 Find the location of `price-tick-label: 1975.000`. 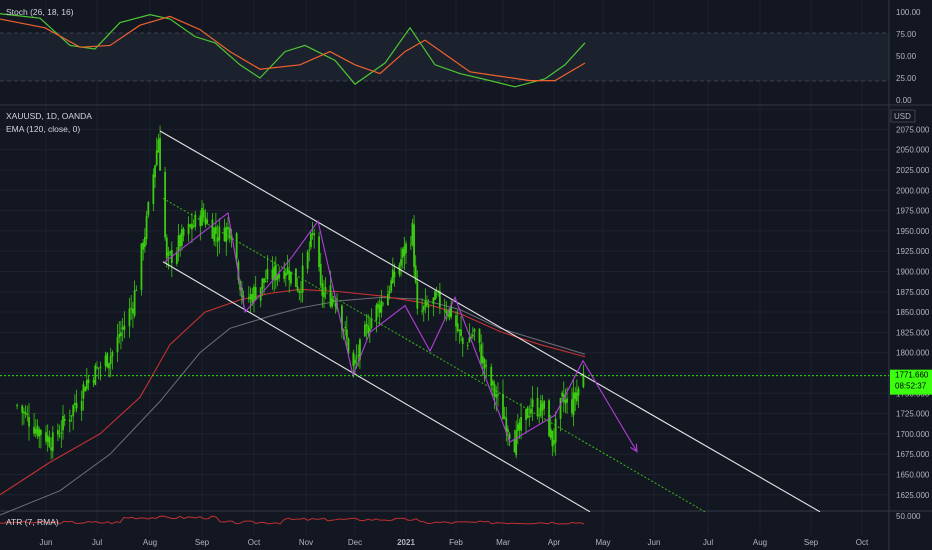

price-tick-label: 1975.000 is located at coordinates (913, 211).